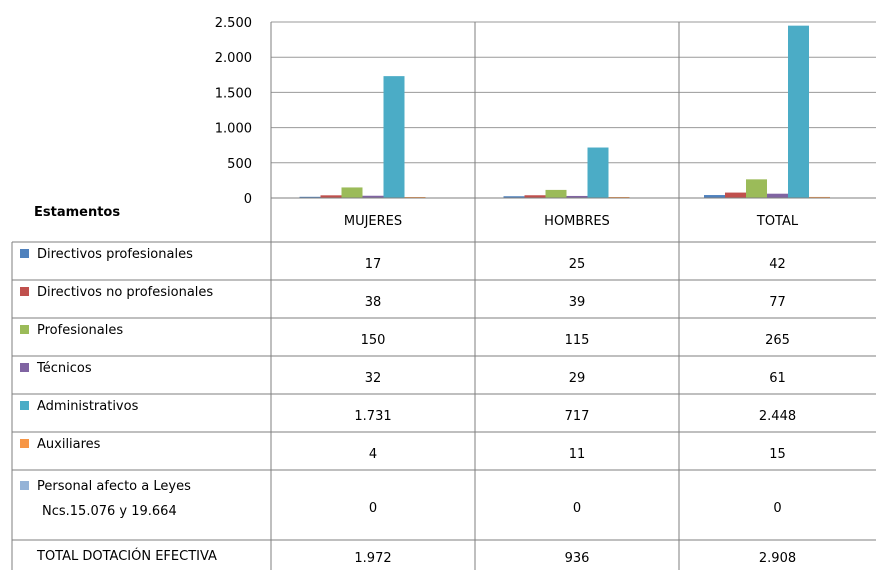 This screenshot has height=570, width=876. Describe the element at coordinates (372, 416) in the screenshot. I see `cell-value: 1.731` at that location.